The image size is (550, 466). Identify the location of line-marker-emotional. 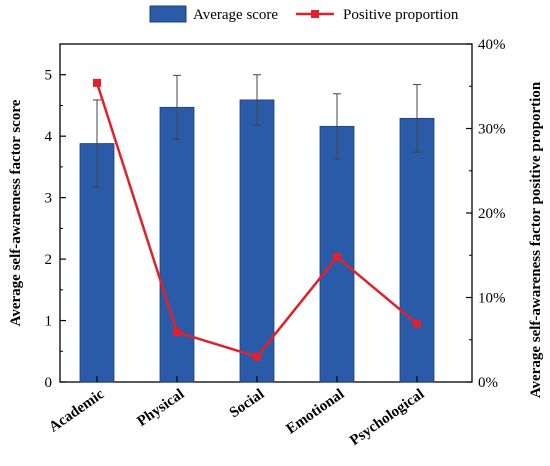
(337, 256).